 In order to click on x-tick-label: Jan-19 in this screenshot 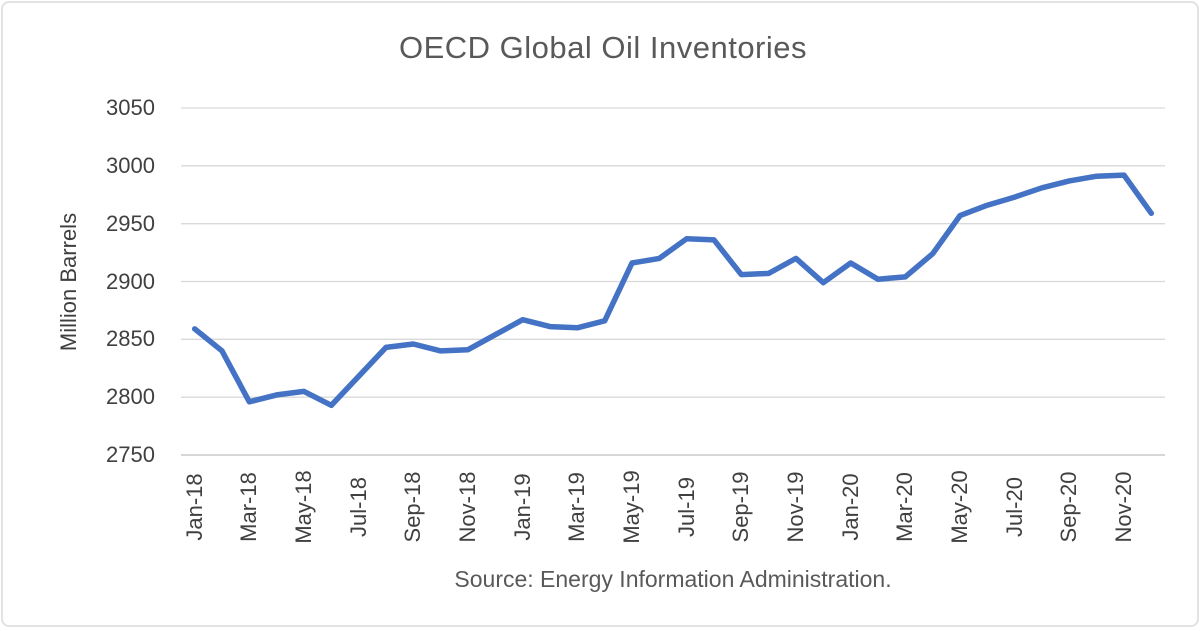, I will do `click(522, 507)`.